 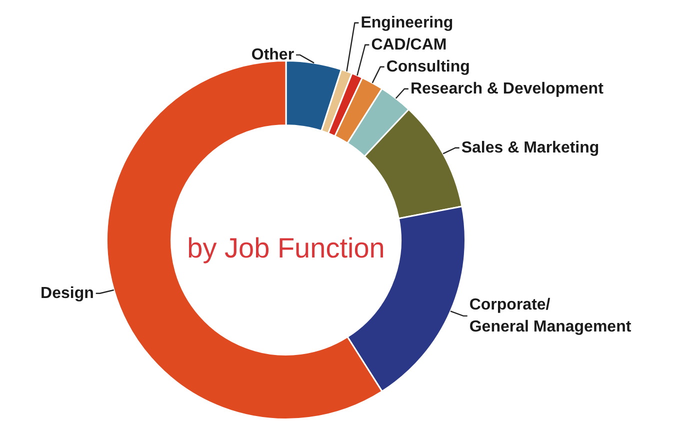 I want to click on slice-label: Other, so click(x=272, y=55).